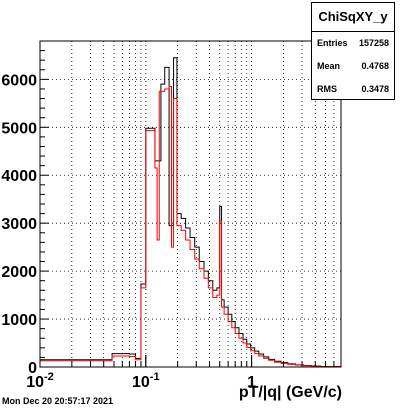 This screenshot has width=400, height=409. What do you see at coordinates (353, 17) in the screenshot?
I see `stats-title: ChiSqXY_y` at bounding box center [353, 17].